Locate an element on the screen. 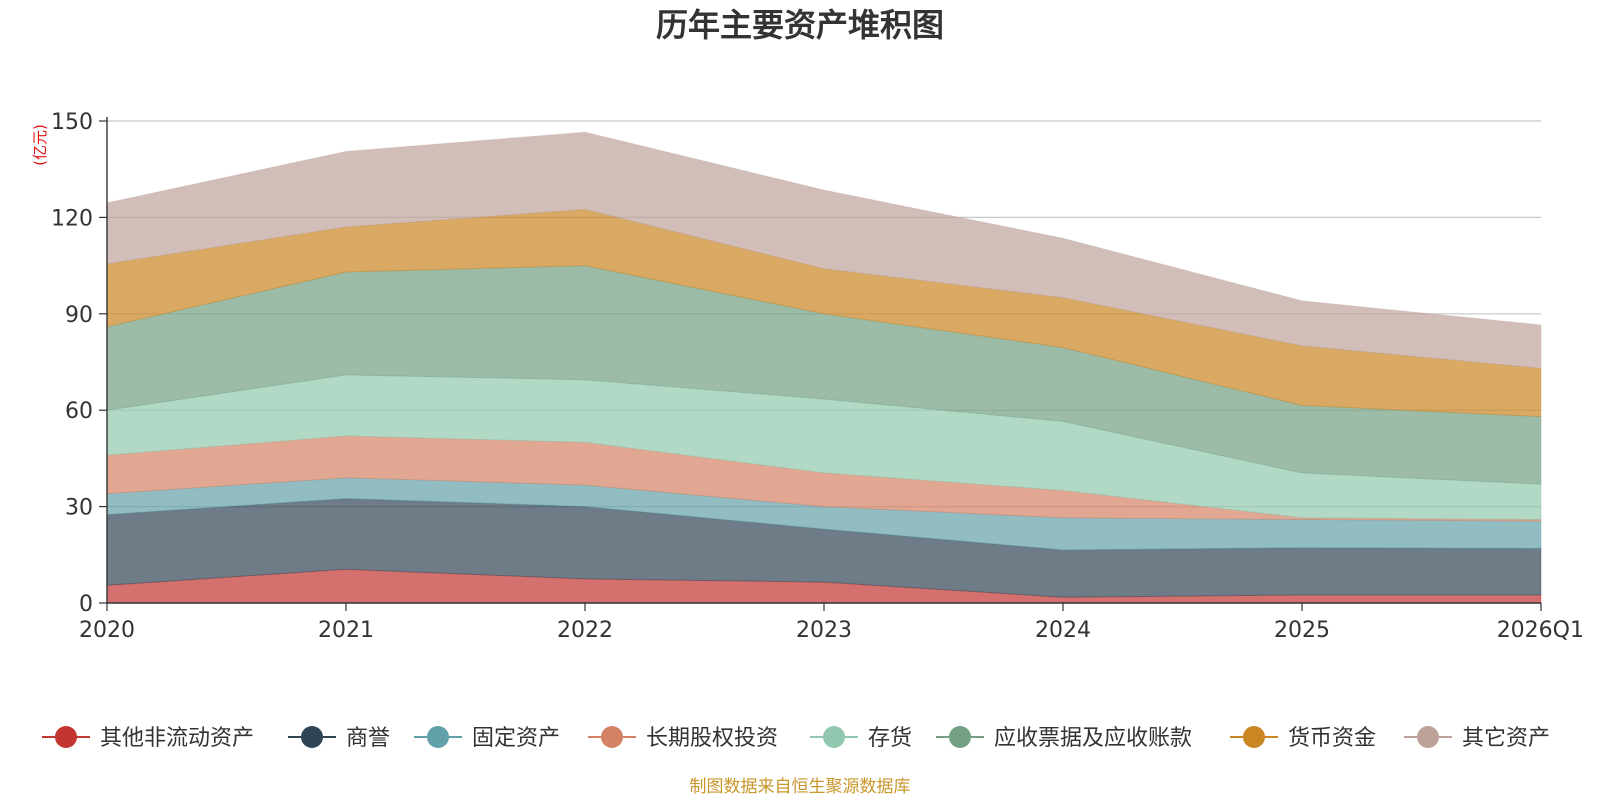  legend-item: 存货 is located at coordinates (861, 738).